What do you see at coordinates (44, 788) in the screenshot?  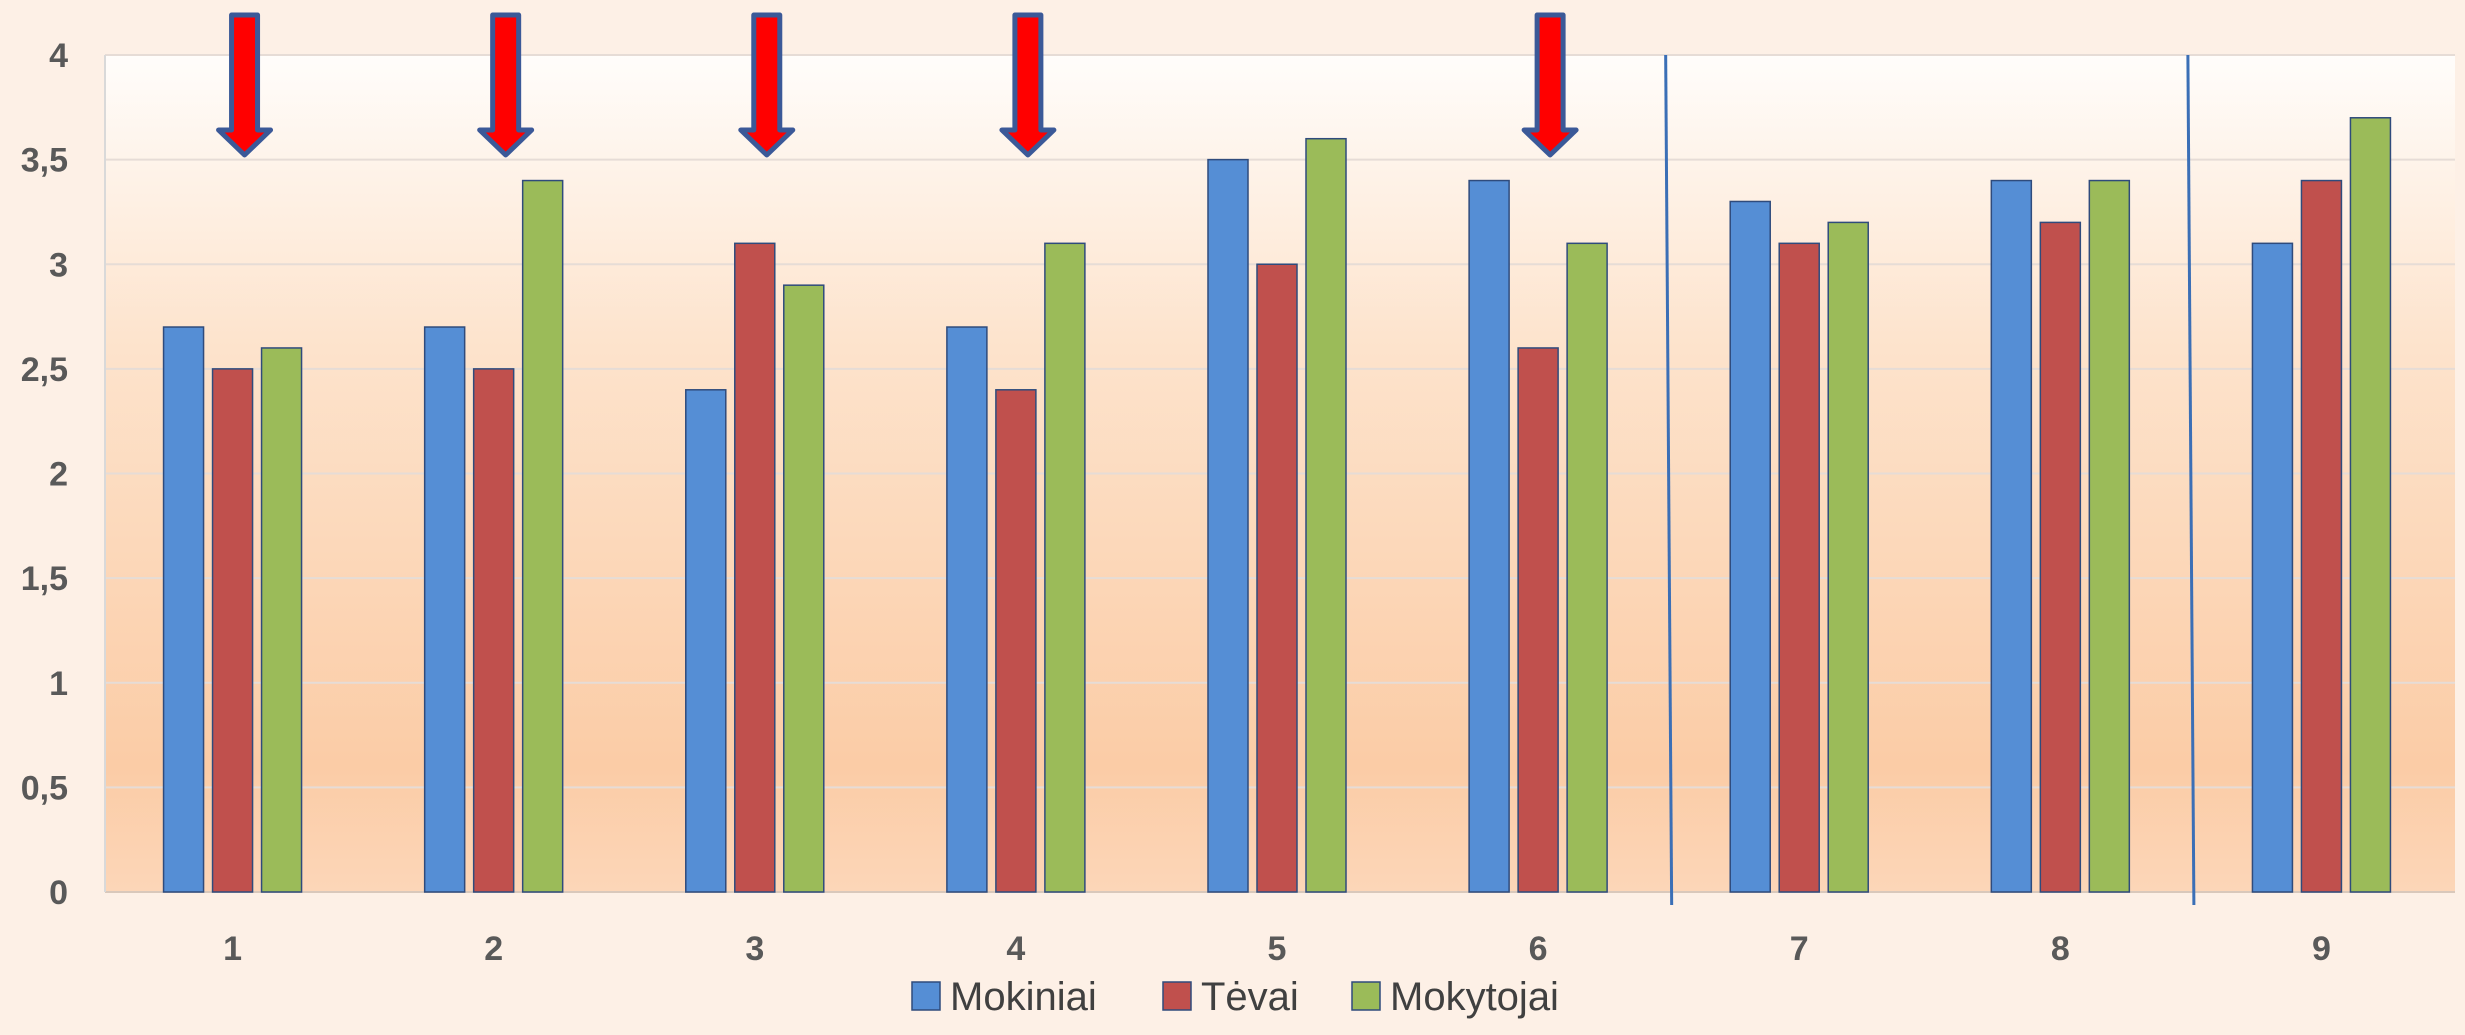 I see `y-tick-label: 0,5` at bounding box center [44, 788].